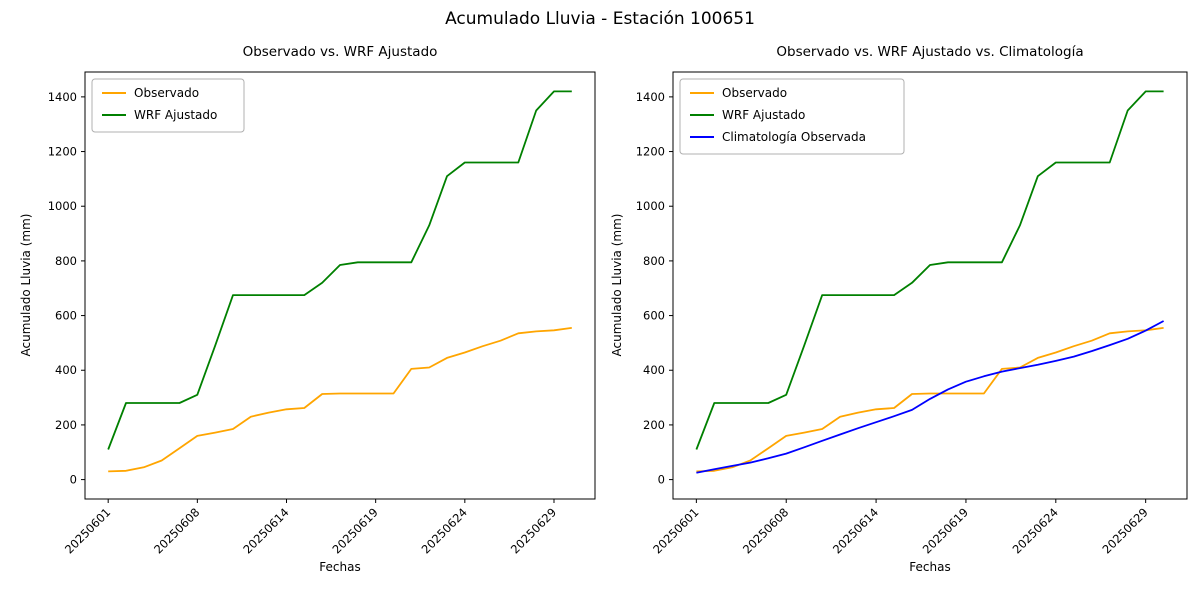 The width and height of the screenshot is (1200, 600). Describe the element at coordinates (340, 567) in the screenshot. I see `chart-left-x-axis-label: Fechas` at that location.